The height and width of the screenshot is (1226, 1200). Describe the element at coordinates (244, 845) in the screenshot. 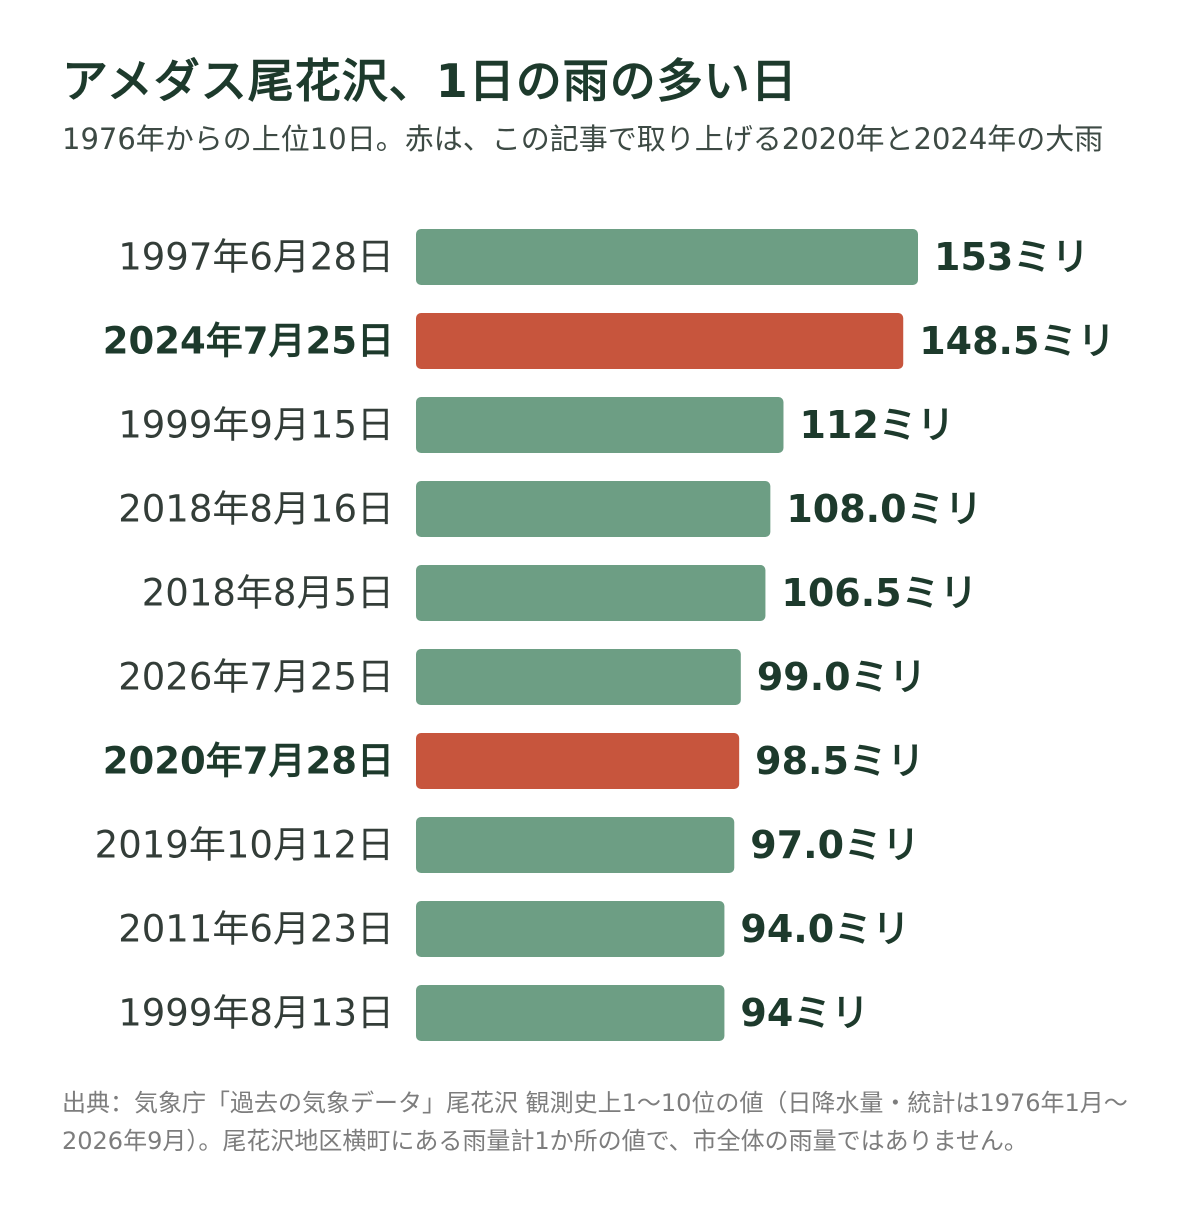

I see `category-label: 2019年10月12日` at that location.